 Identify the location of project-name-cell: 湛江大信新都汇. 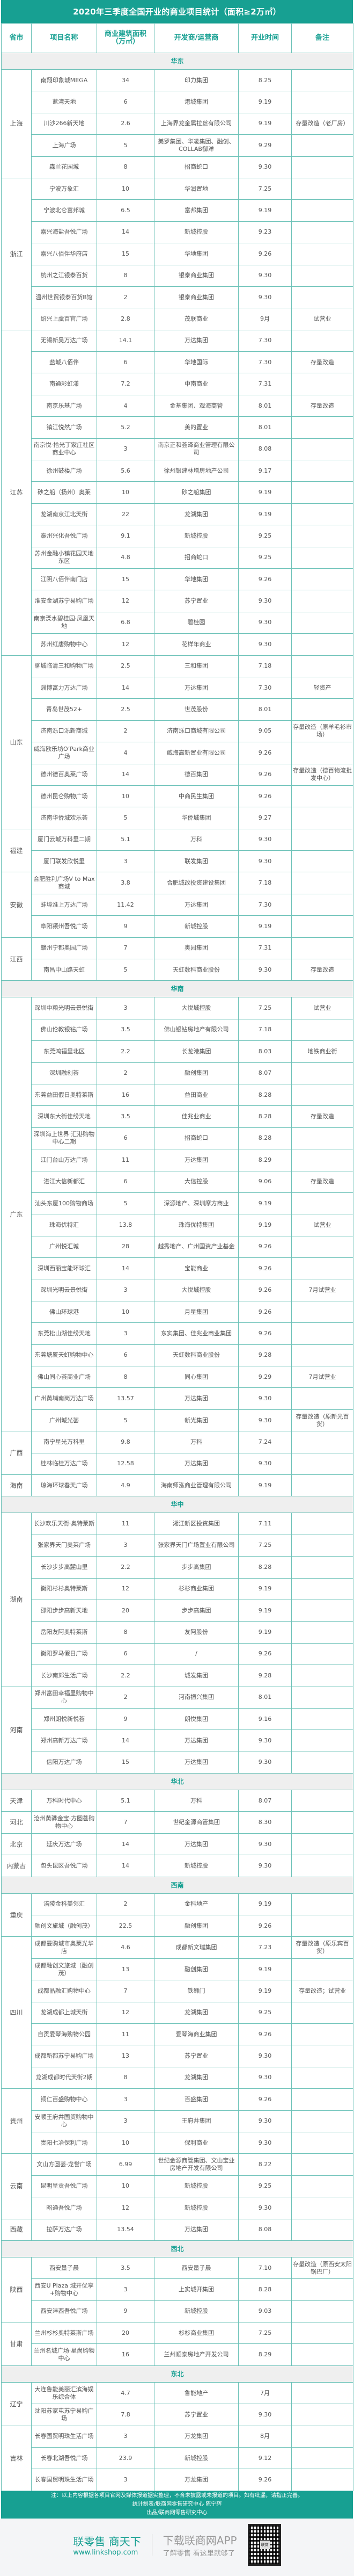
(64, 1181).